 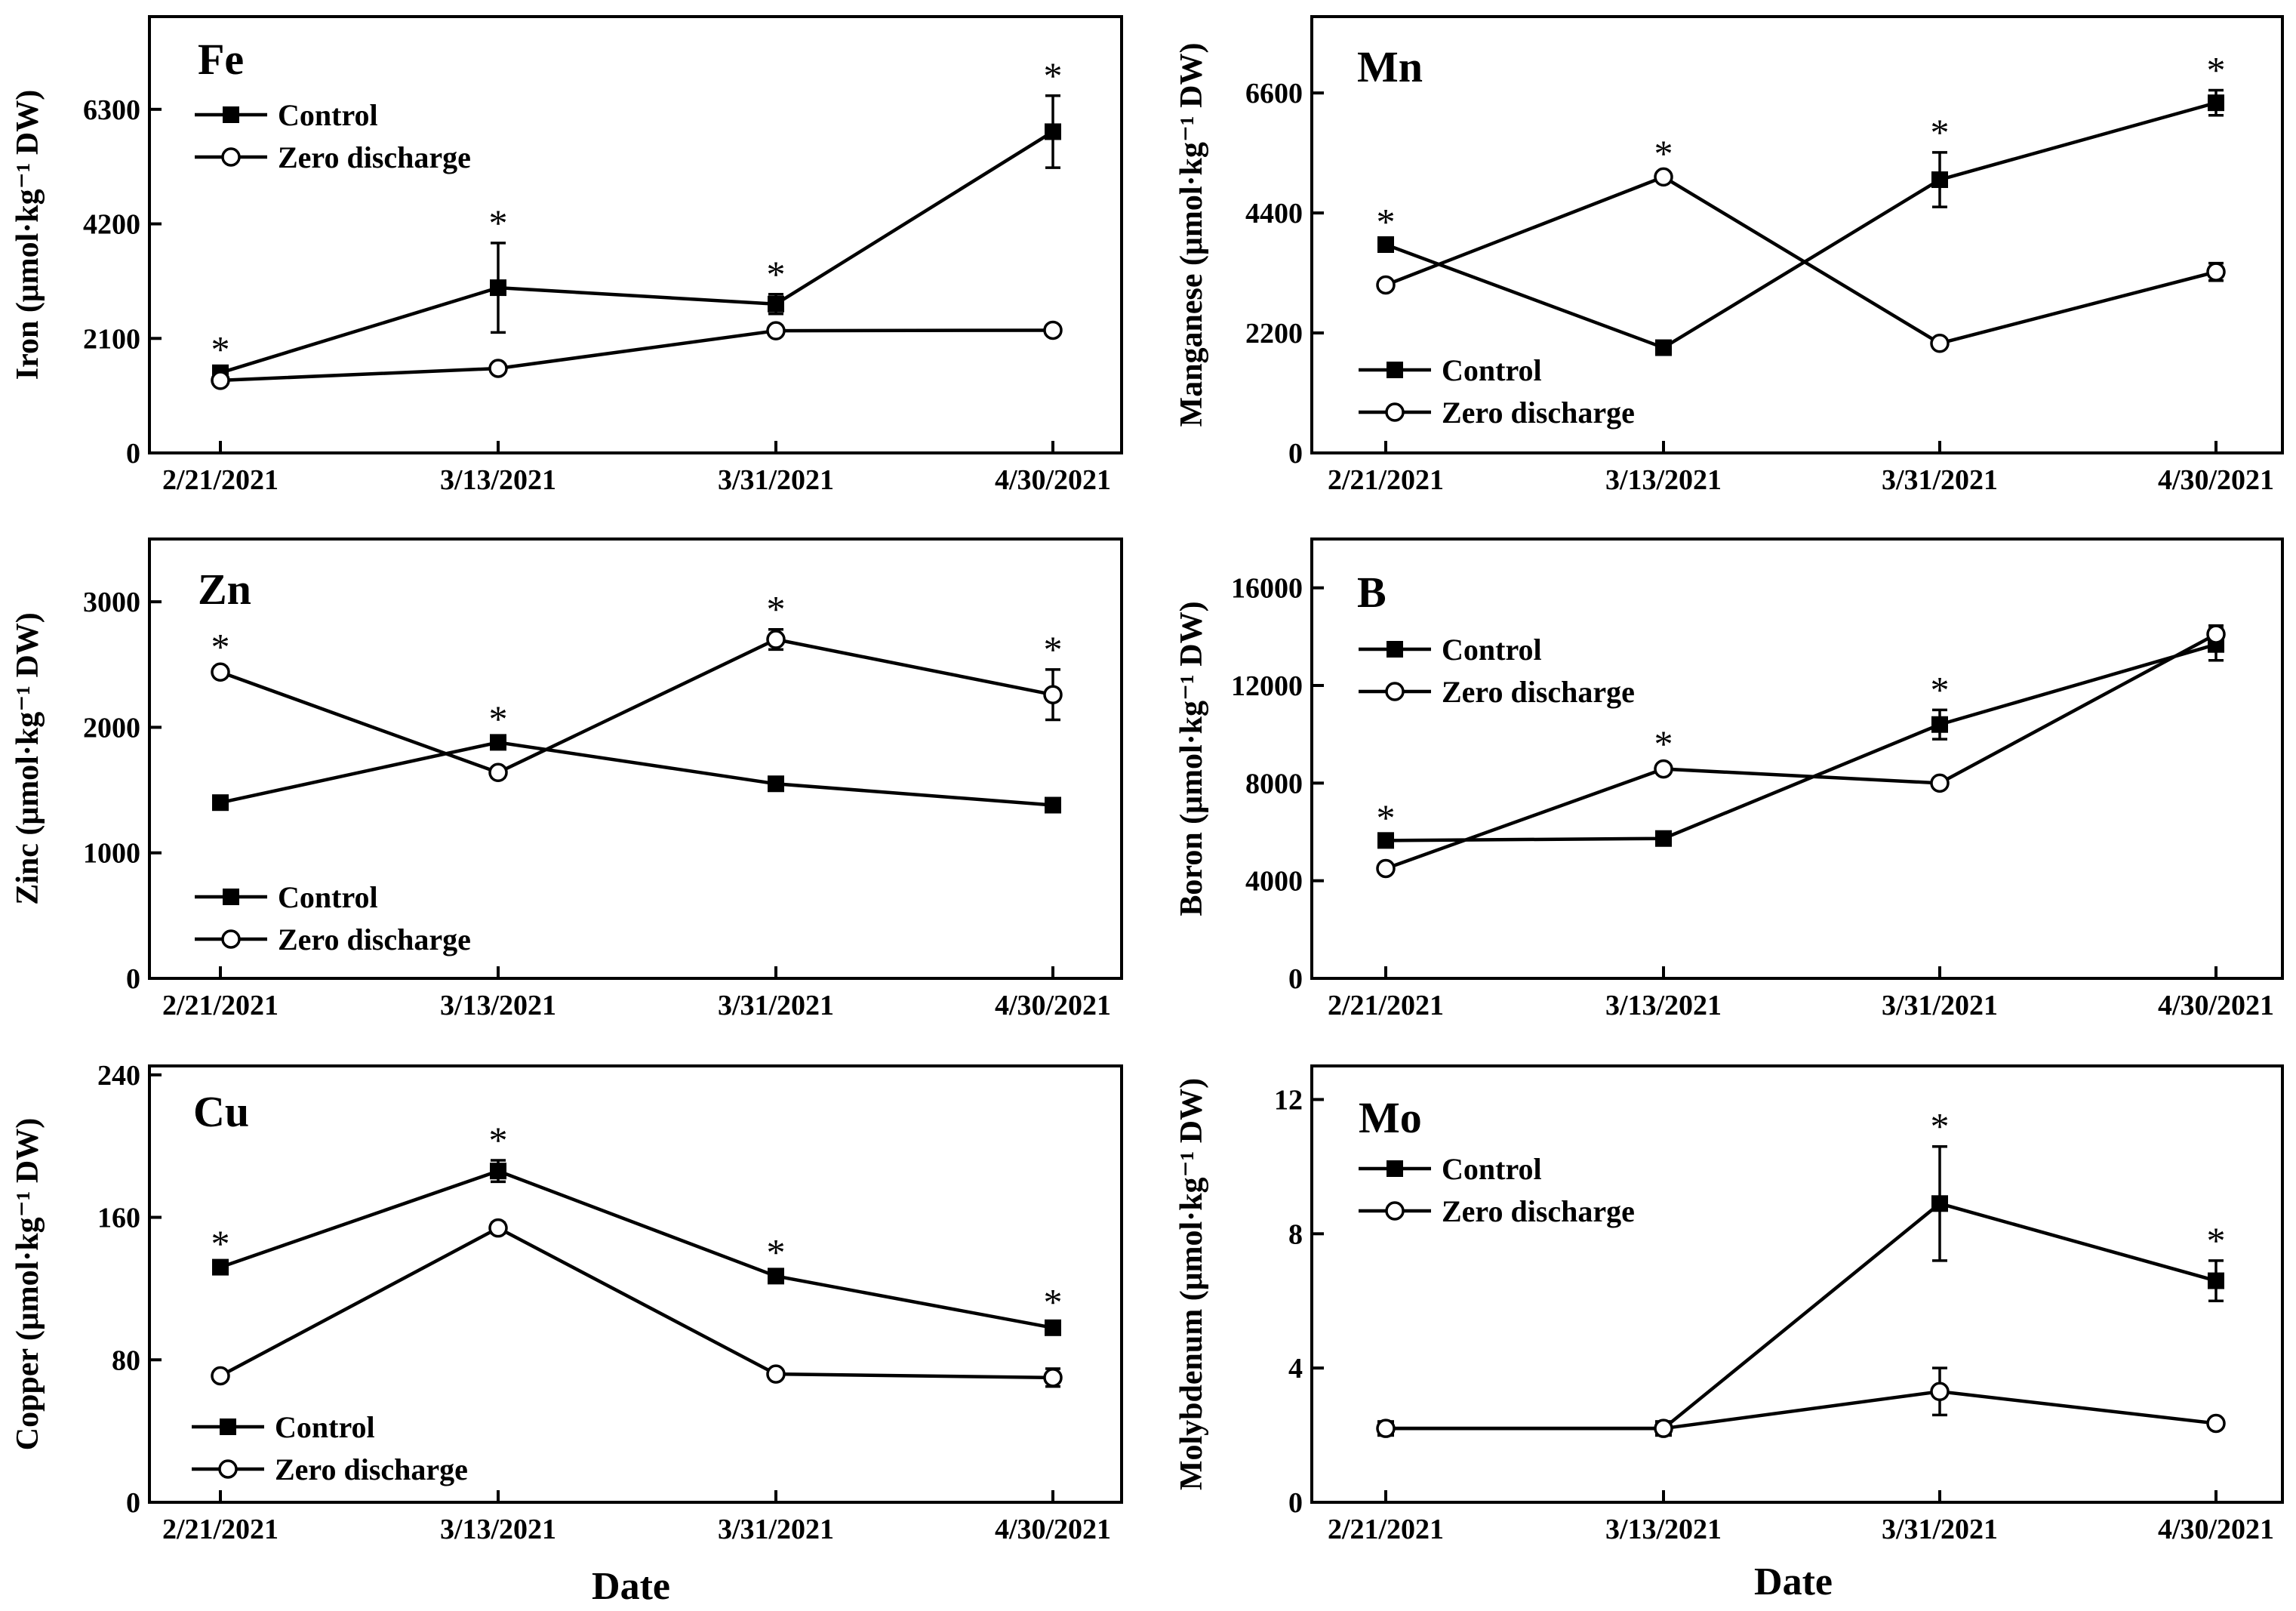 What do you see at coordinates (1267, 589) in the screenshot?
I see `y-tick-label: 16000` at bounding box center [1267, 589].